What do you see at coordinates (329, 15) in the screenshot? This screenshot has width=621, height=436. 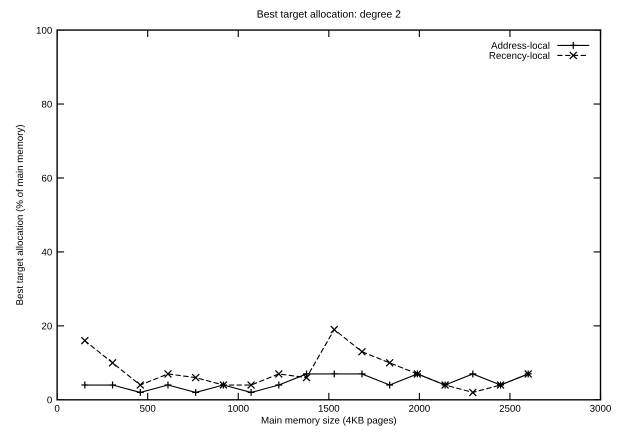 I see `chart-title: Best target allocation: degree 2` at bounding box center [329, 15].